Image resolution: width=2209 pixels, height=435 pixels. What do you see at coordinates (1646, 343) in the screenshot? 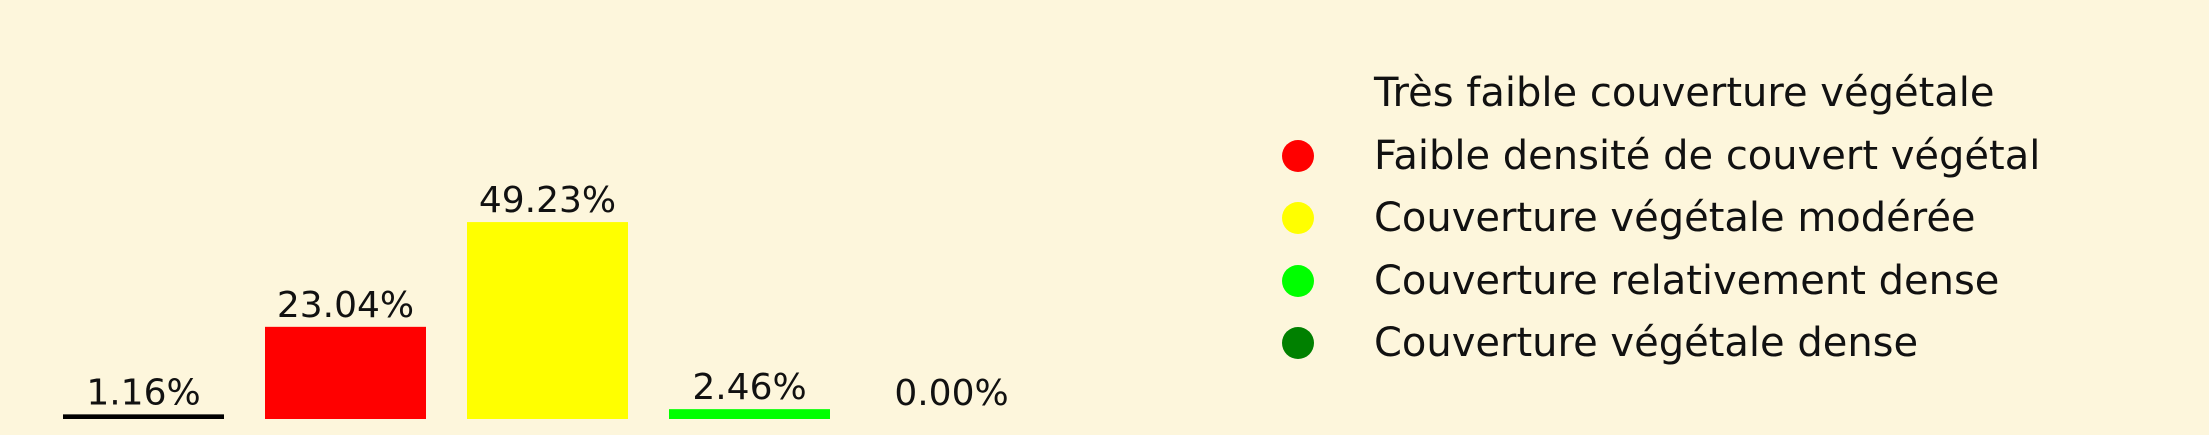
I see `legend-label-dense: Couverture végétale dense` at bounding box center [1646, 343].